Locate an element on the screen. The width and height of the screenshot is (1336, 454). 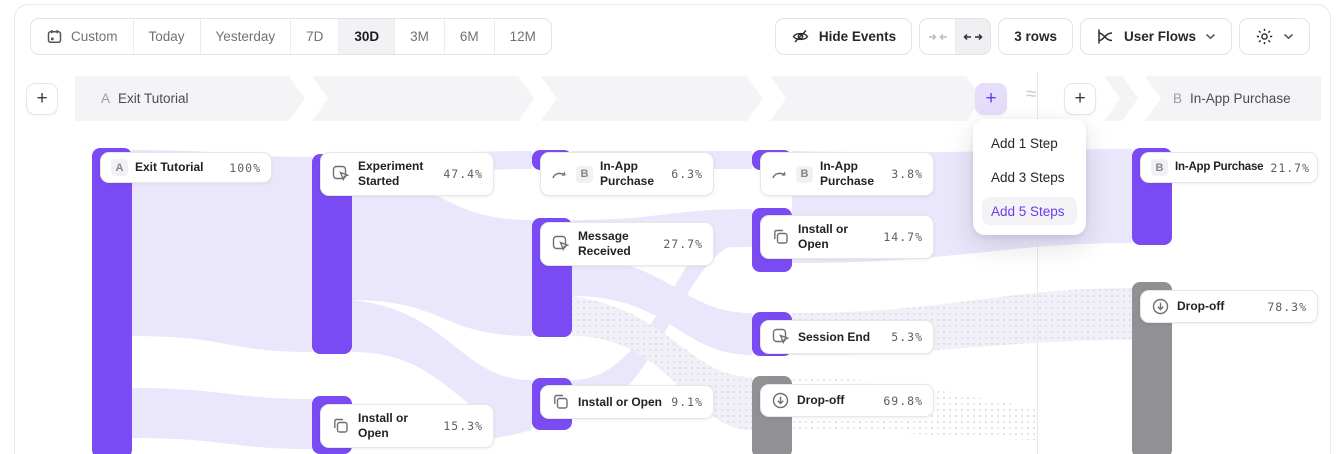
date-range-label: Today is located at coordinates (166, 36).